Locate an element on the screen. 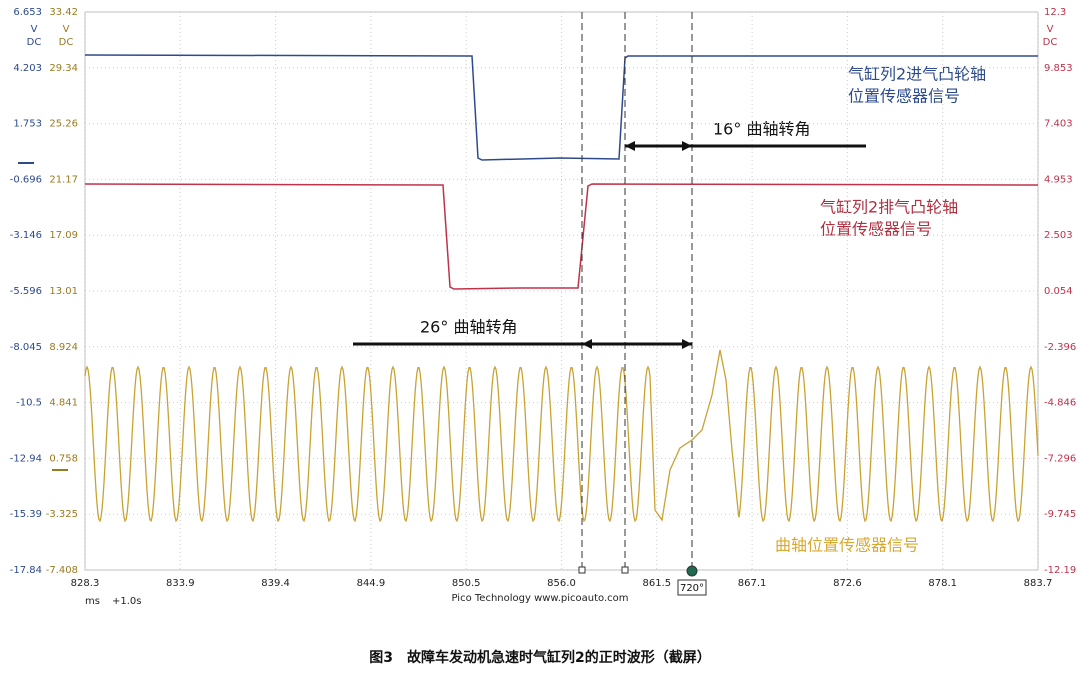 The height and width of the screenshot is (687, 1080). x-tick-label: 872.6 is located at coordinates (847, 583).